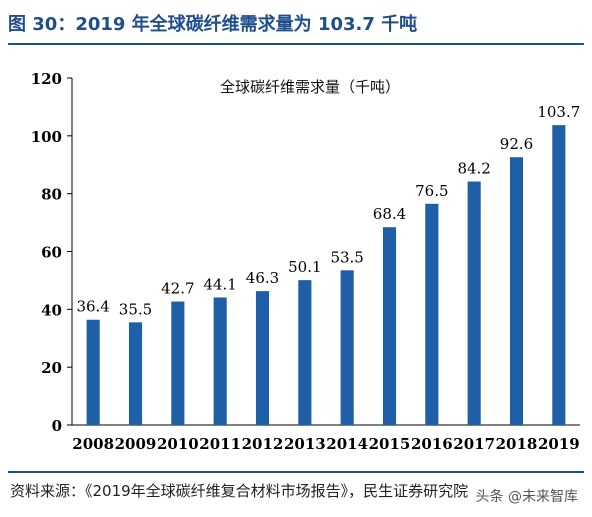 This screenshot has height=517, width=592. Describe the element at coordinates (135, 309) in the screenshot. I see `data-label-2009: 35.5` at that location.